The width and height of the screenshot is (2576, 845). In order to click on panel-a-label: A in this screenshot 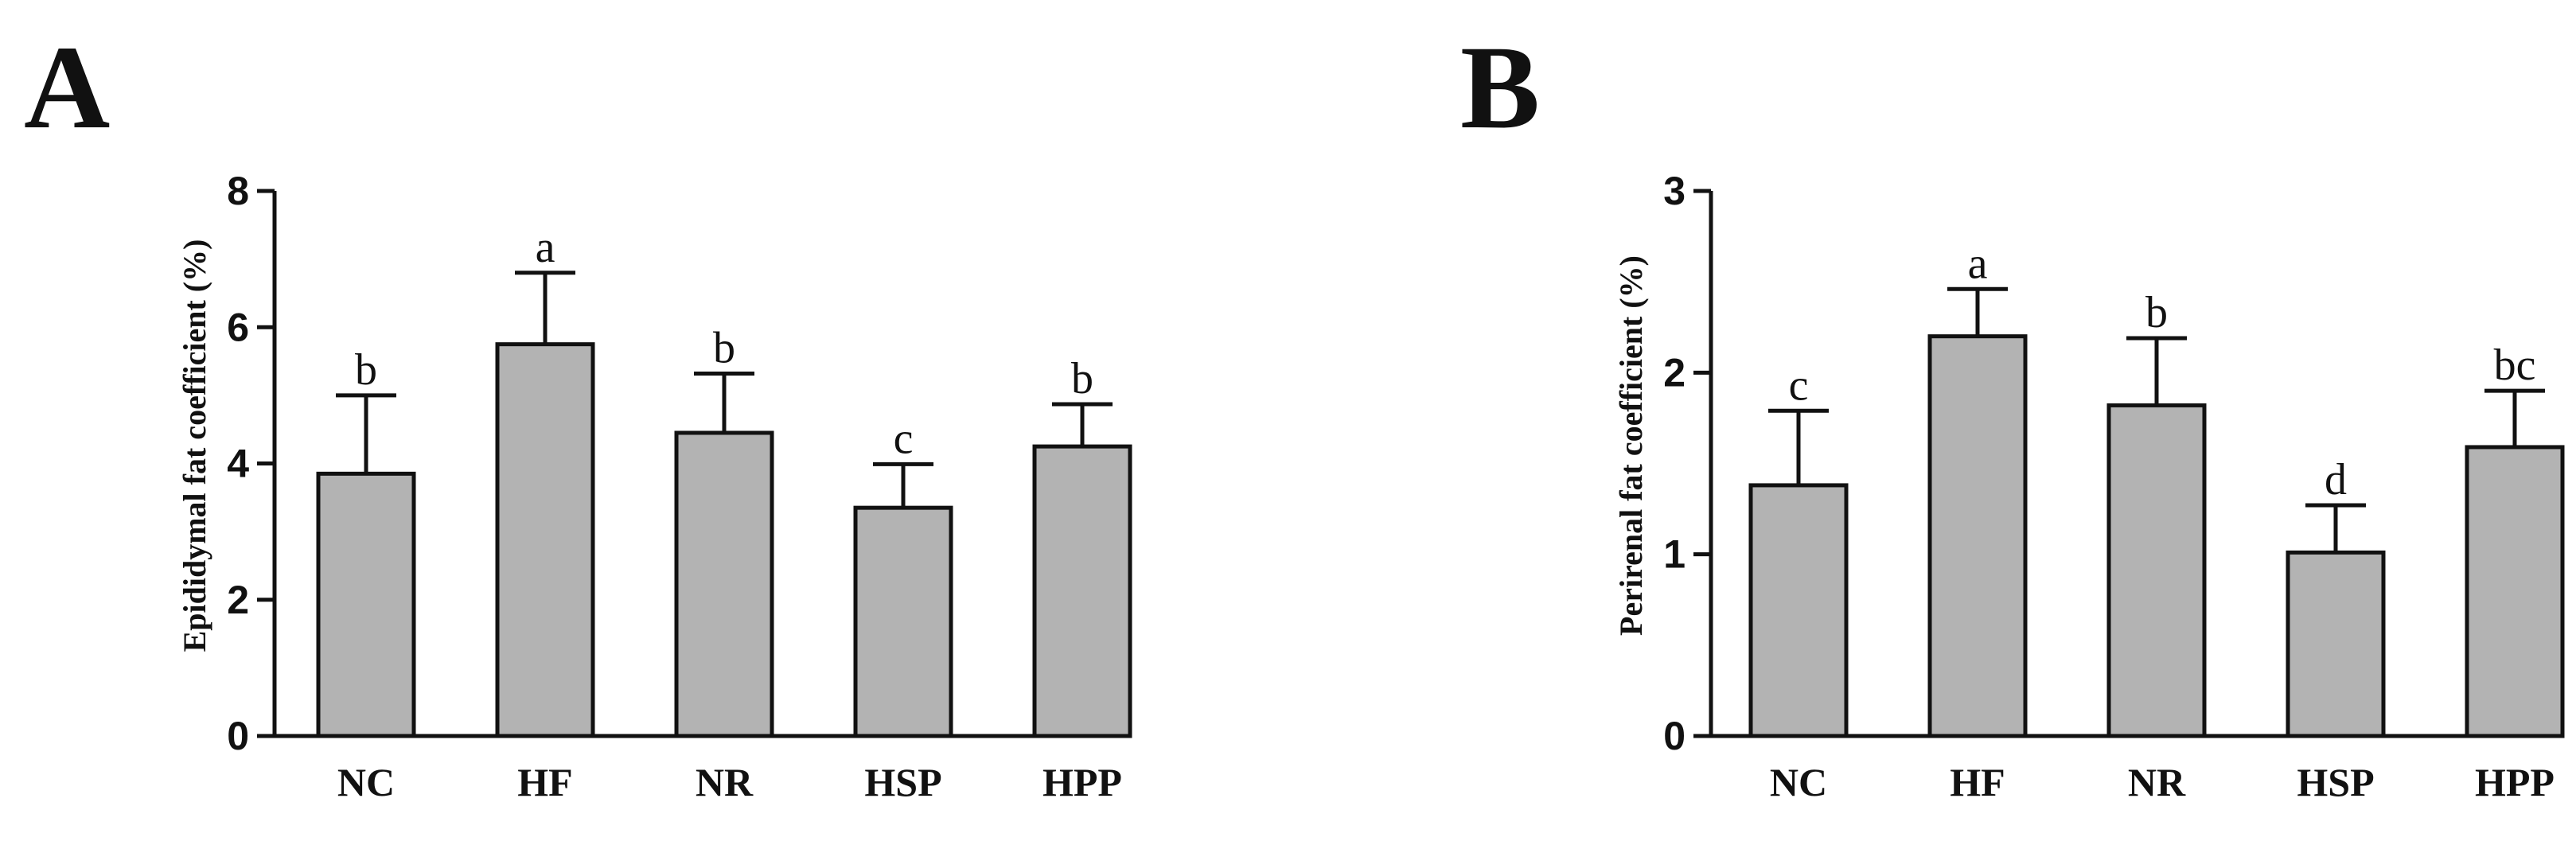, I will do `click(67, 87)`.